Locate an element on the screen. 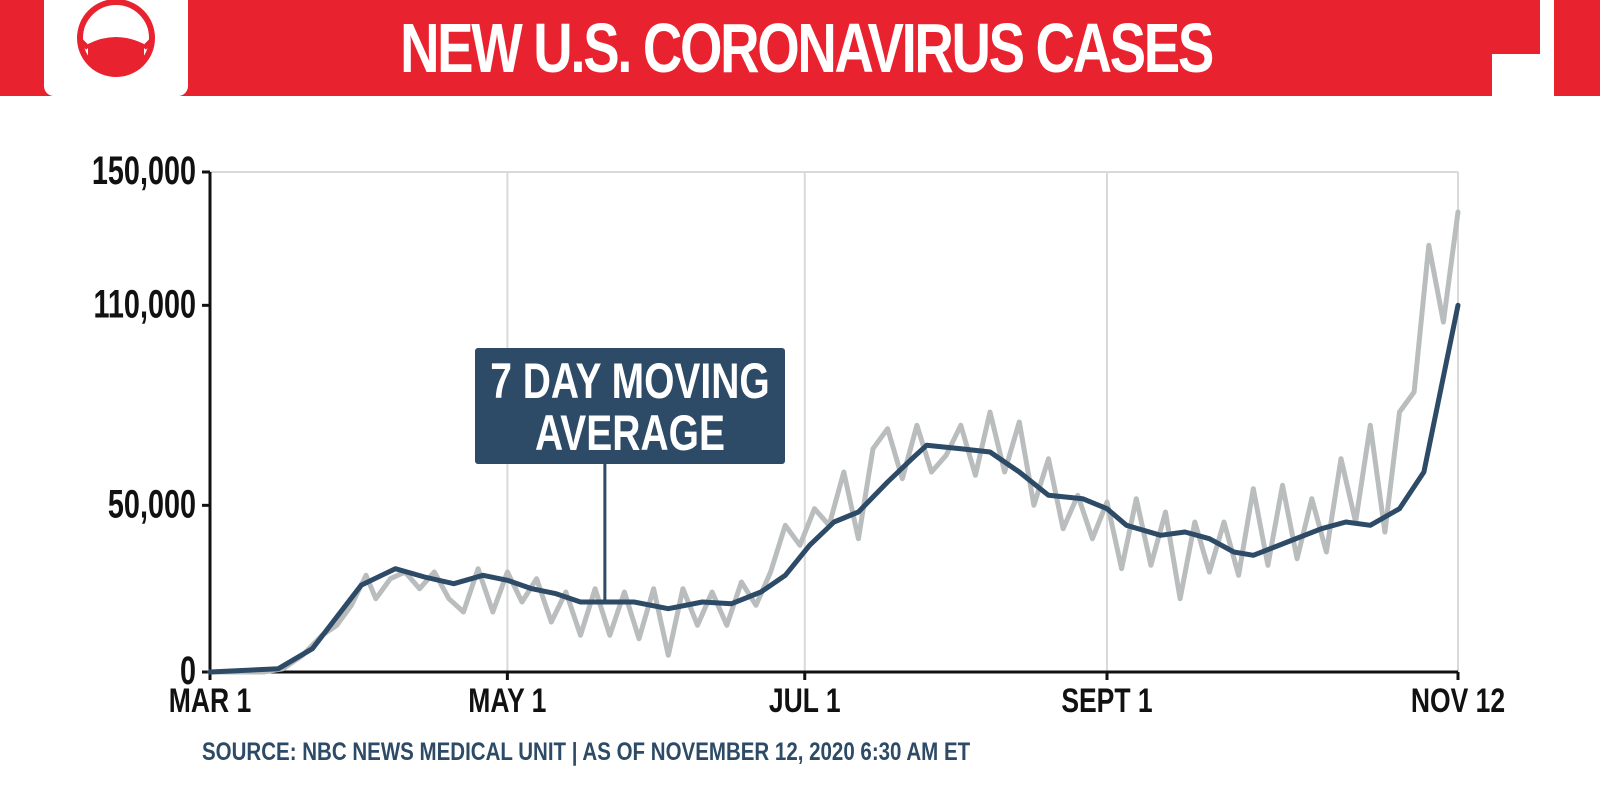 This screenshot has height=792, width=1600. x-tick-label: MAY 1 is located at coordinates (507, 701).